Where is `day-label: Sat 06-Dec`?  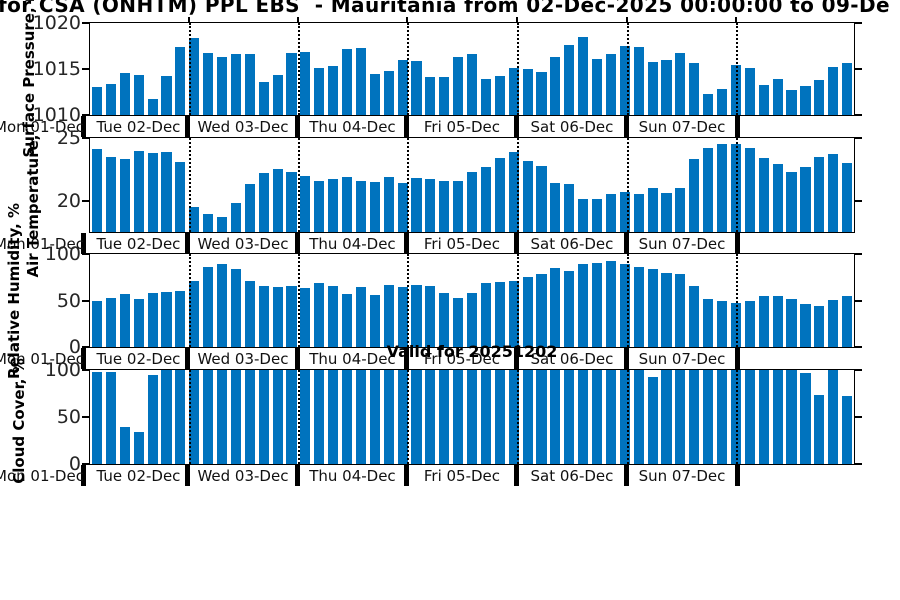
day-label: Sat 06-Dec is located at coordinates (572, 475).